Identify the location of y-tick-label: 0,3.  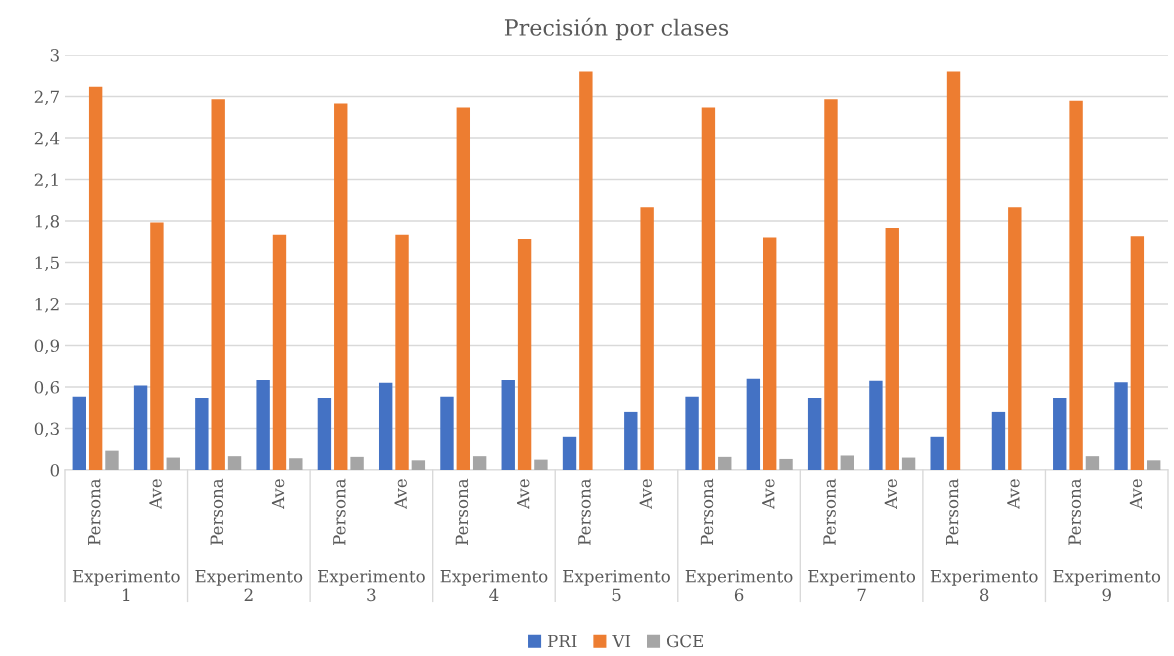
(46, 430).